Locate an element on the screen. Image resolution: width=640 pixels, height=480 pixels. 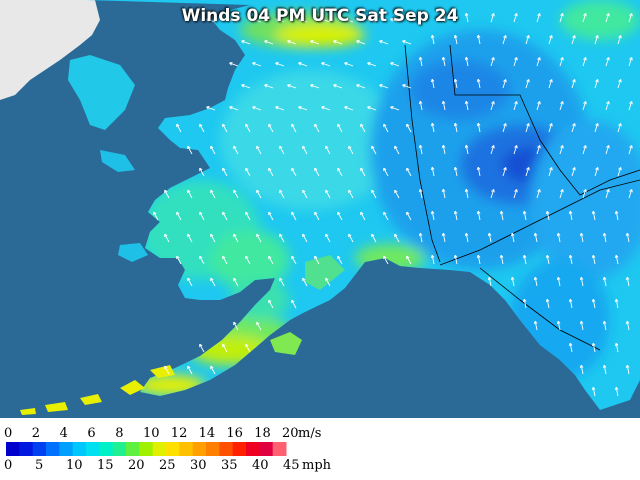
ms-unit: m/s is located at coordinates (310, 433).